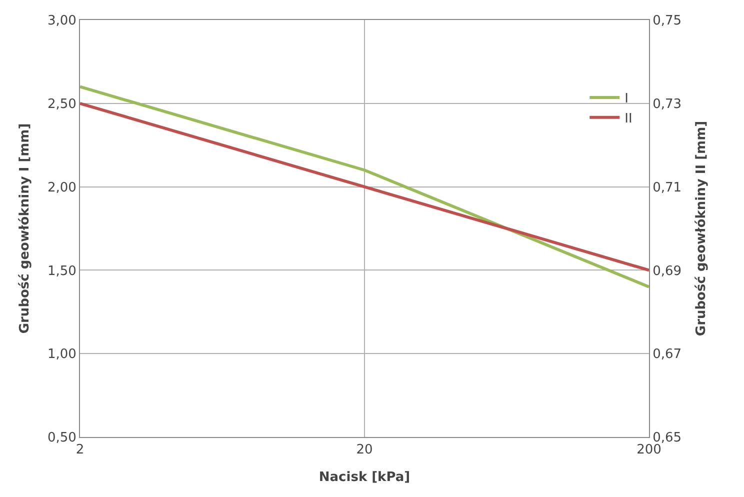  I want to click on legend-label: I, so click(626, 99).